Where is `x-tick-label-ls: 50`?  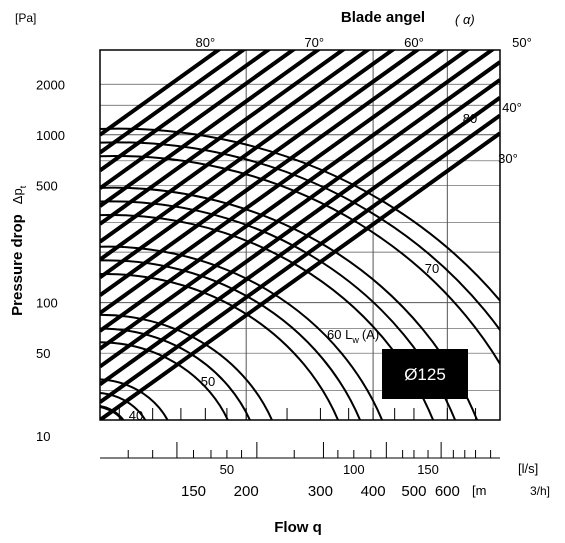
x-tick-label-ls: 50 is located at coordinates (227, 469).